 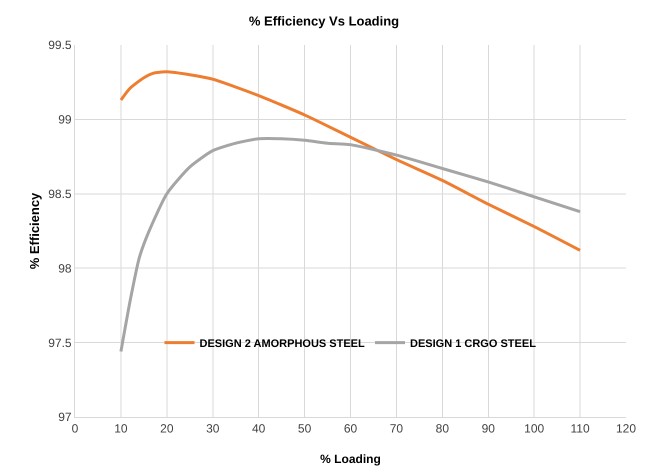 I want to click on y-tick-label: 99.5, so click(x=60, y=45).